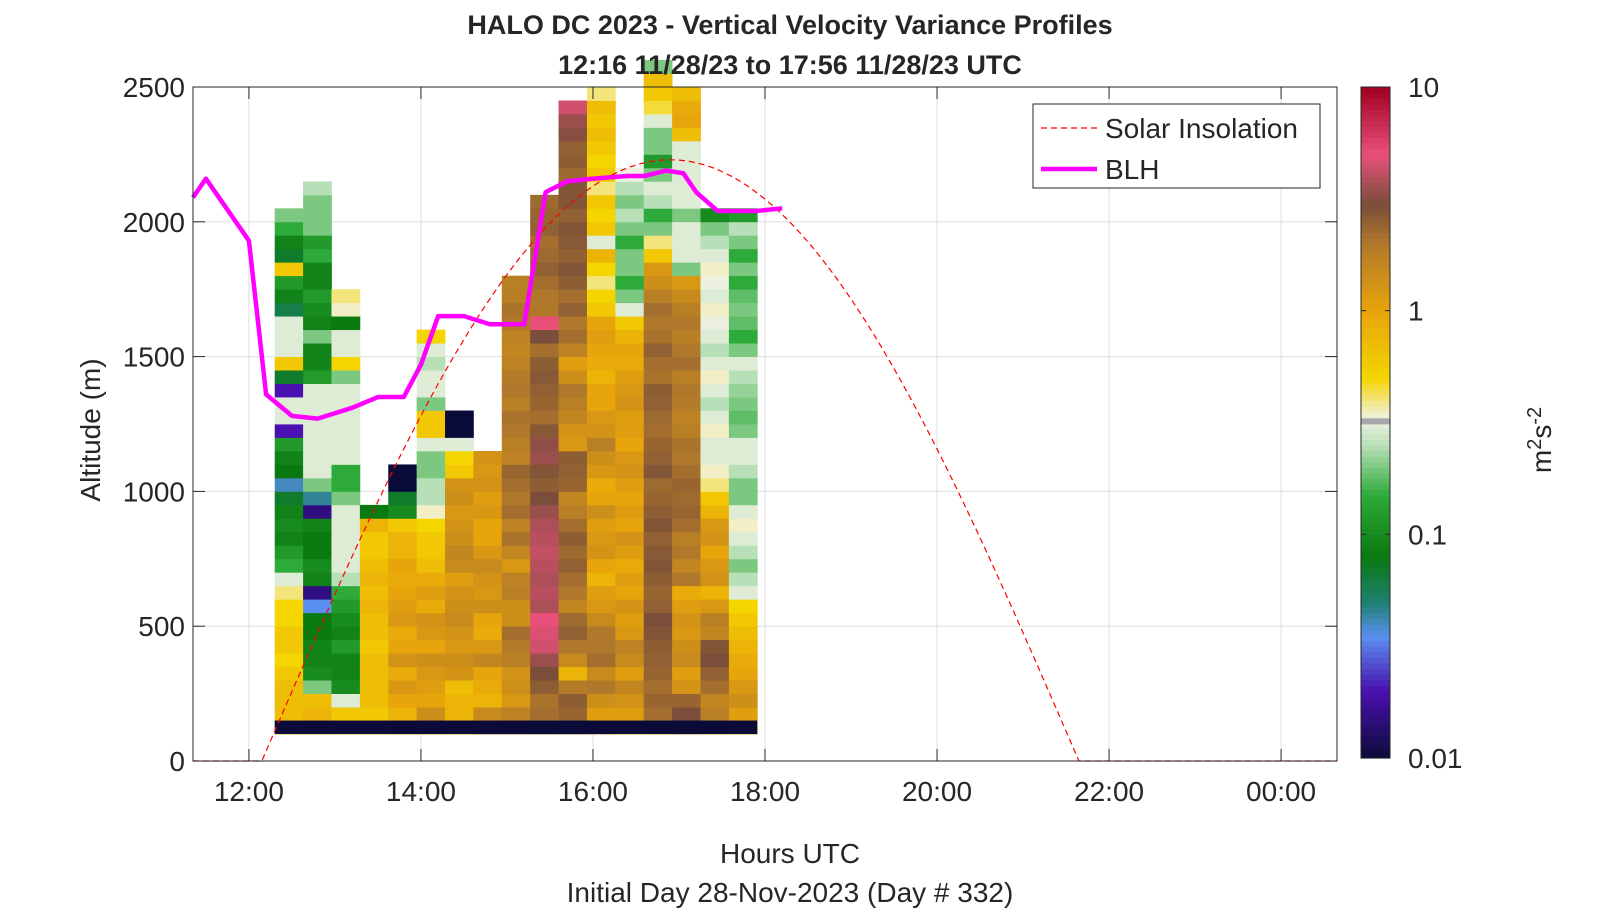 This screenshot has height=916, width=1607. What do you see at coordinates (516, 727) in the screenshot?
I see `heatmap-floor-band` at bounding box center [516, 727].